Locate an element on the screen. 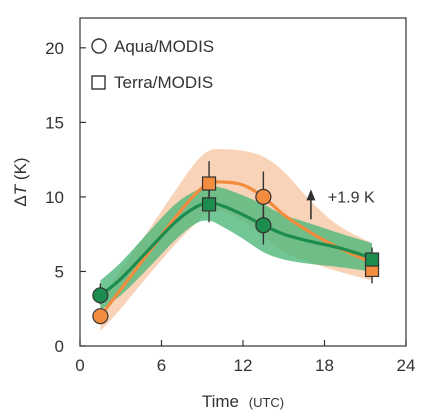 The height and width of the screenshot is (419, 438). y-tick-label-15: 15 is located at coordinates (54, 122).